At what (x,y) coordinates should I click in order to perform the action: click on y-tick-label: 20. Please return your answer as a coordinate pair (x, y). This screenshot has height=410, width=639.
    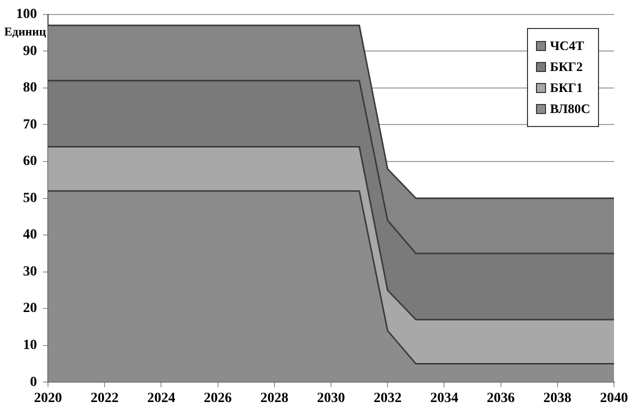
    Looking at the image, I should click on (30, 308).